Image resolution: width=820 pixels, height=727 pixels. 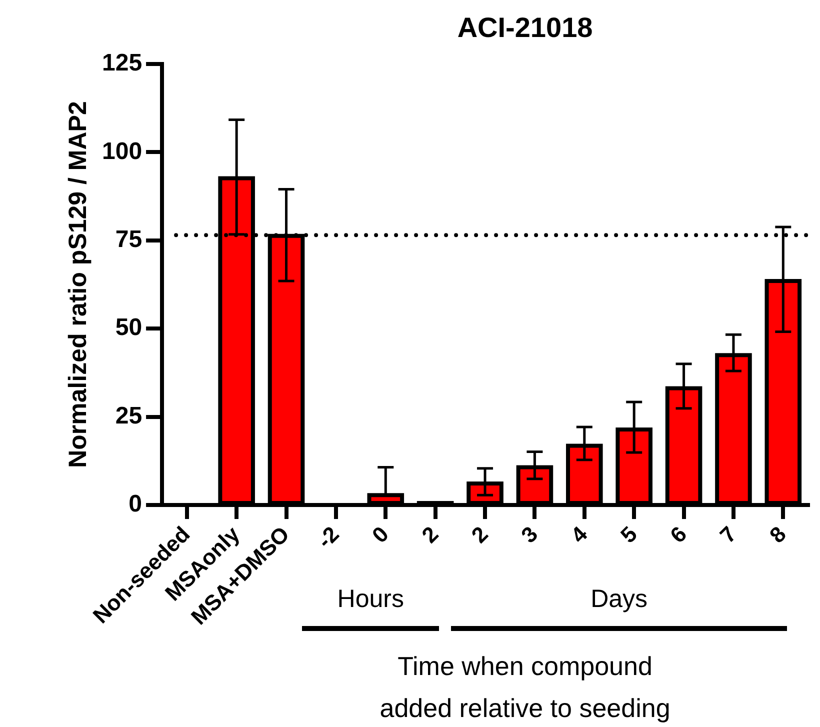 What do you see at coordinates (122, 151) in the screenshot?
I see `y-tick-label: 100` at bounding box center [122, 151].